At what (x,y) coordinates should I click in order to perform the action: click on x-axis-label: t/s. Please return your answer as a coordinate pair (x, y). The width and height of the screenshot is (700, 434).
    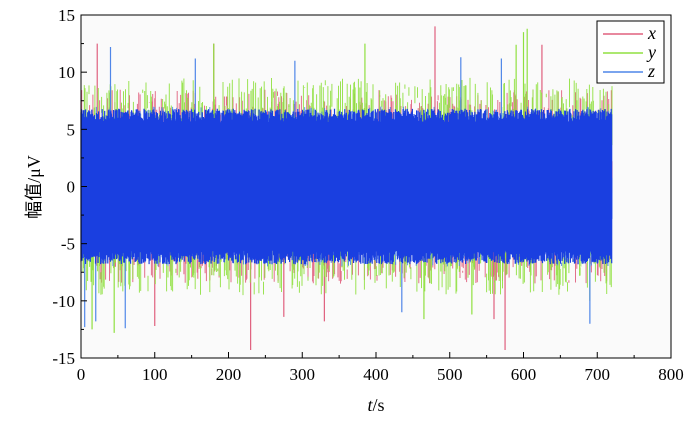
    Looking at the image, I should click on (375, 405).